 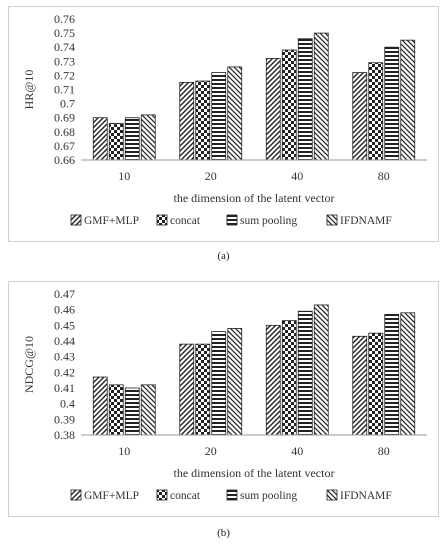 What do you see at coordinates (64, 118) in the screenshot?
I see `y-tick-label: 0.69` at bounding box center [64, 118].